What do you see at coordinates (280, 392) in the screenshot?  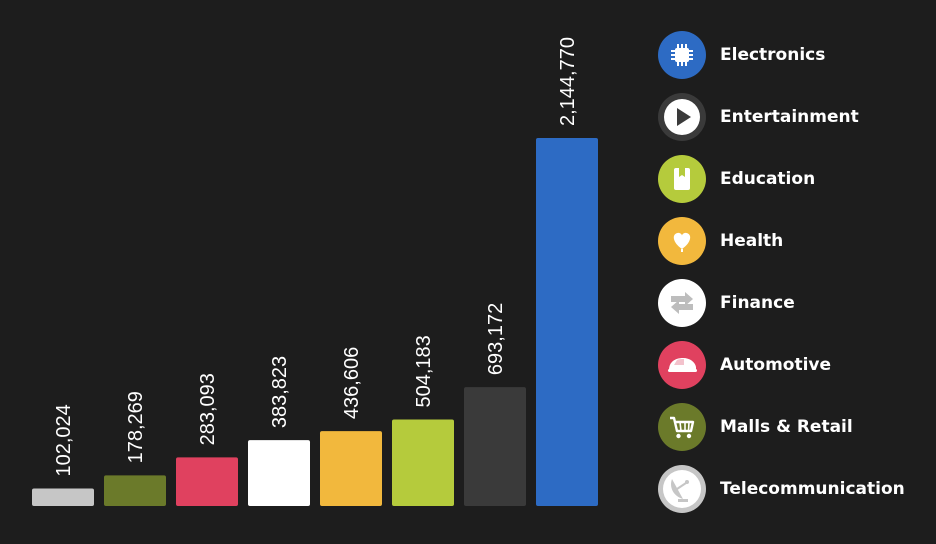 I see `value-label-finance: 383,823` at bounding box center [280, 392].